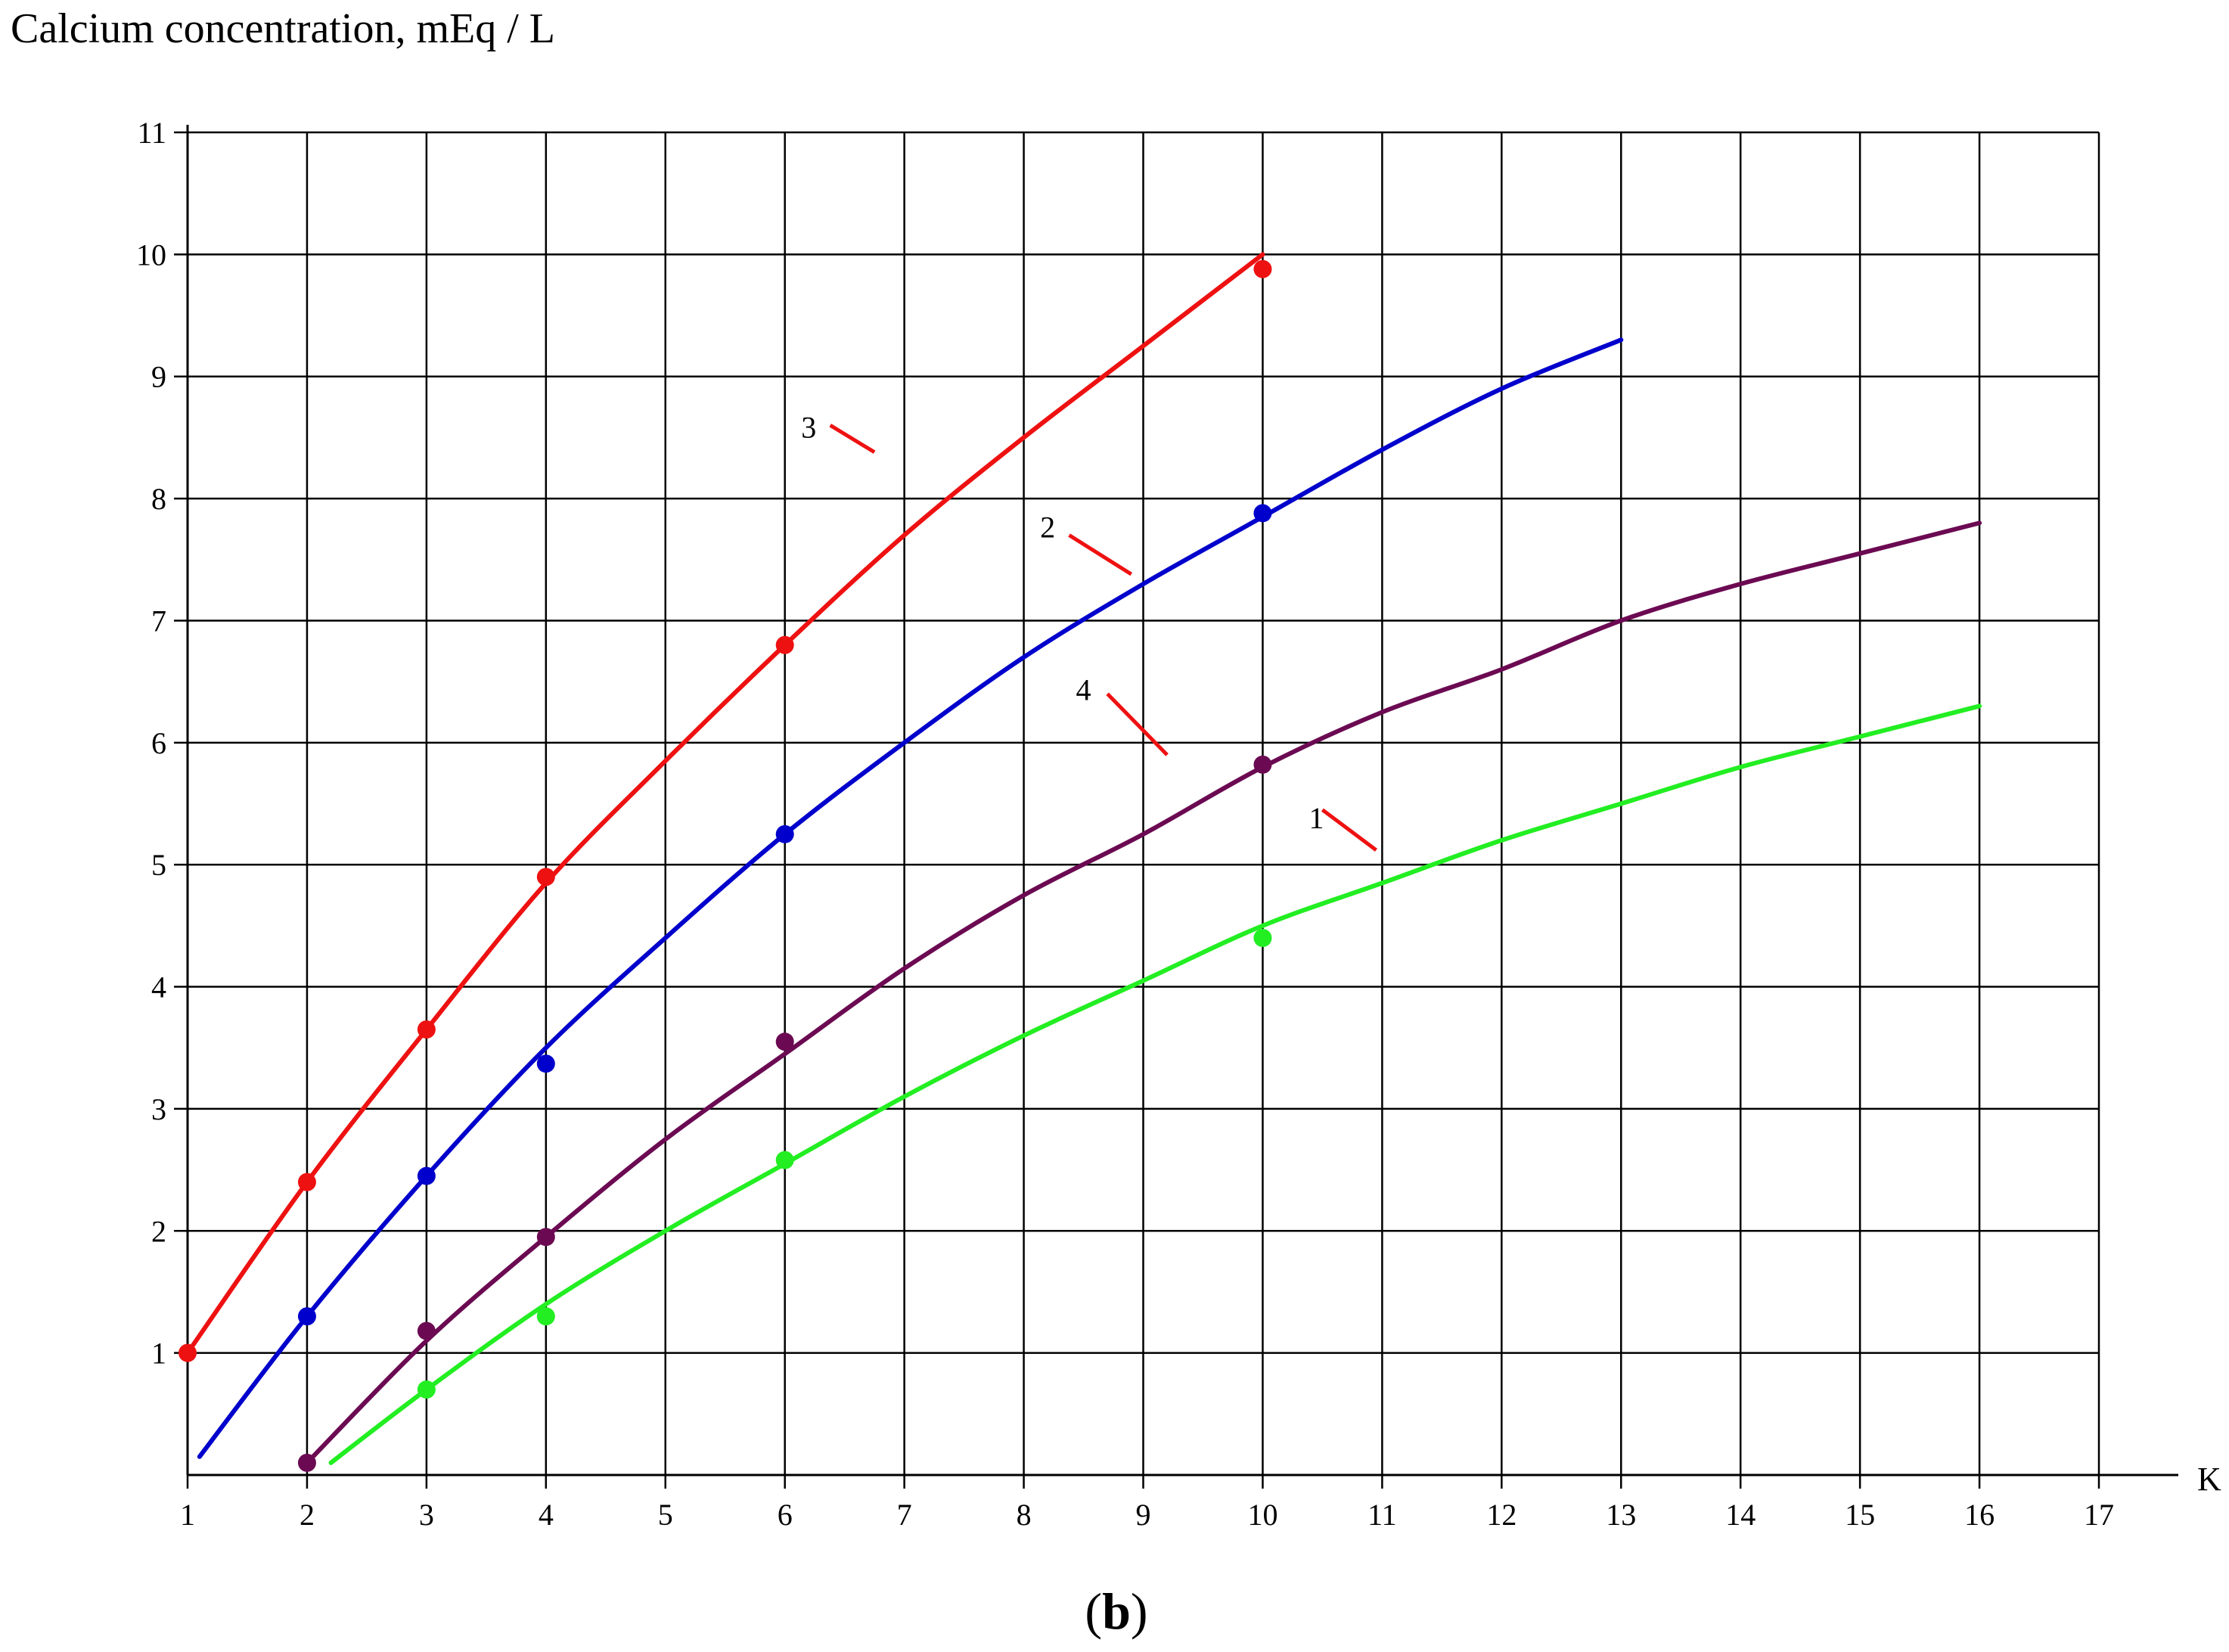  What do you see at coordinates (158, 1231) in the screenshot?
I see `y-tick-label: 2` at bounding box center [158, 1231].